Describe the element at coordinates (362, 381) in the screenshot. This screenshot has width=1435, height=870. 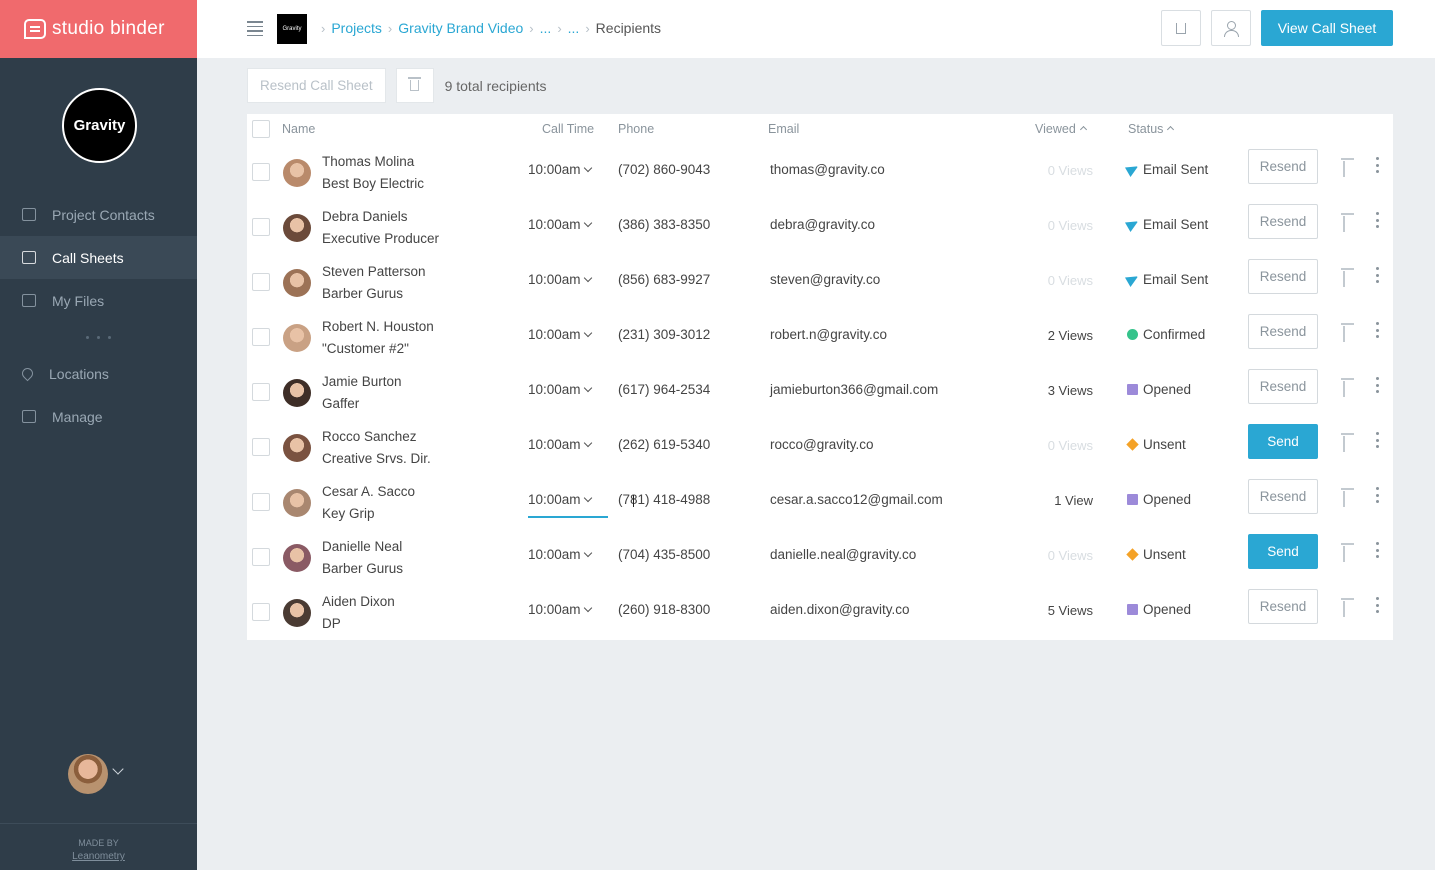
I see `recipient-name: Jamie Burton` at that location.